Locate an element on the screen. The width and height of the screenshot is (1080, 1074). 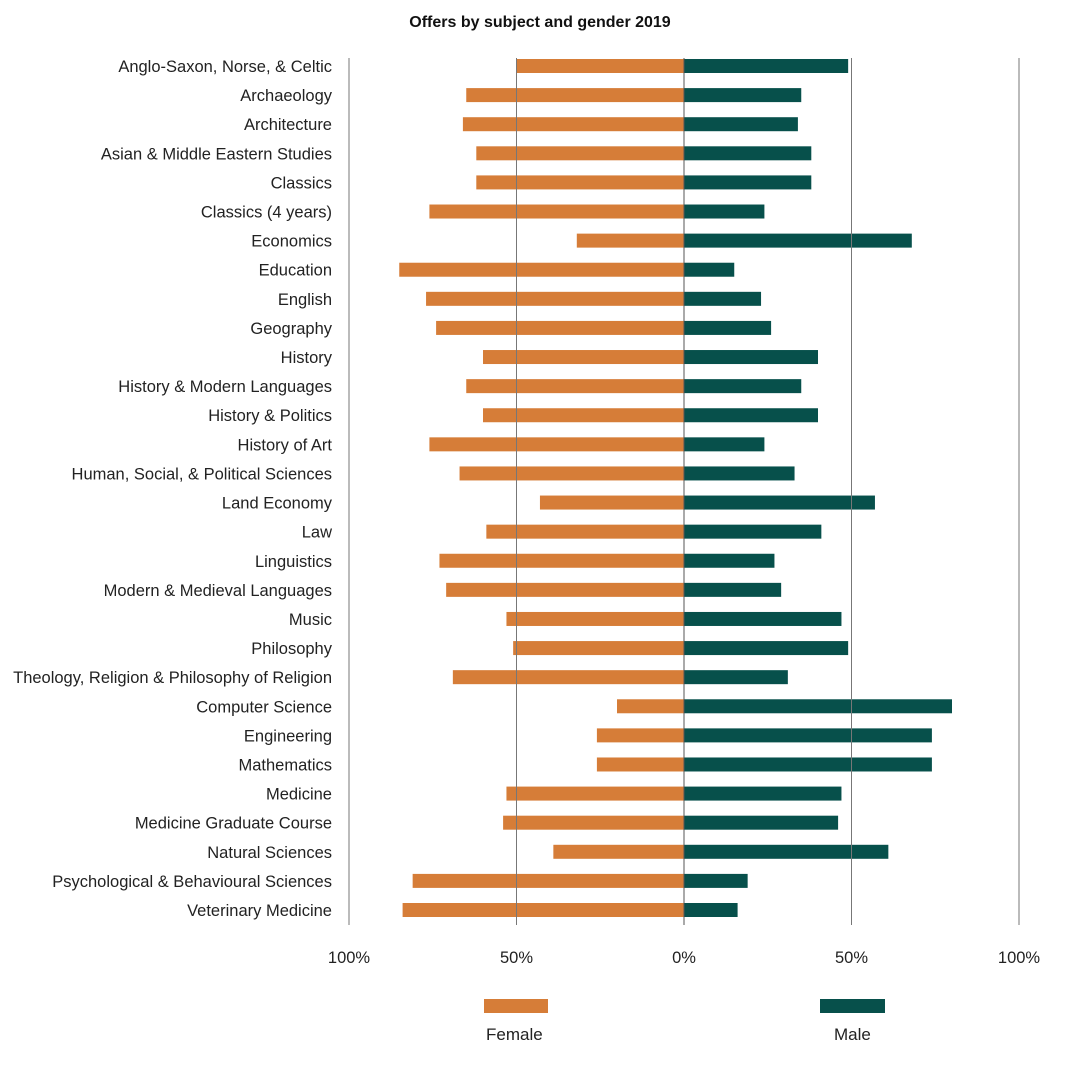
category-label: Architecture is located at coordinates (288, 125).